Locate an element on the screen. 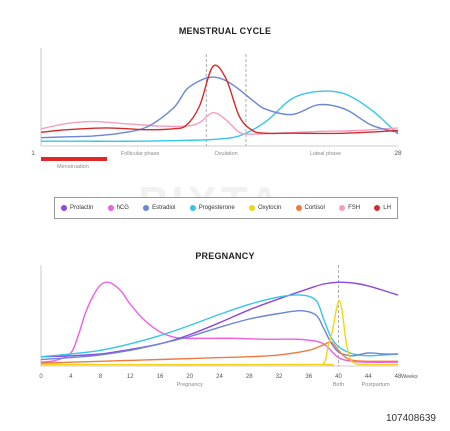 The width and height of the screenshot is (450, 431). x-tick-label: 4 is located at coordinates (71, 377).